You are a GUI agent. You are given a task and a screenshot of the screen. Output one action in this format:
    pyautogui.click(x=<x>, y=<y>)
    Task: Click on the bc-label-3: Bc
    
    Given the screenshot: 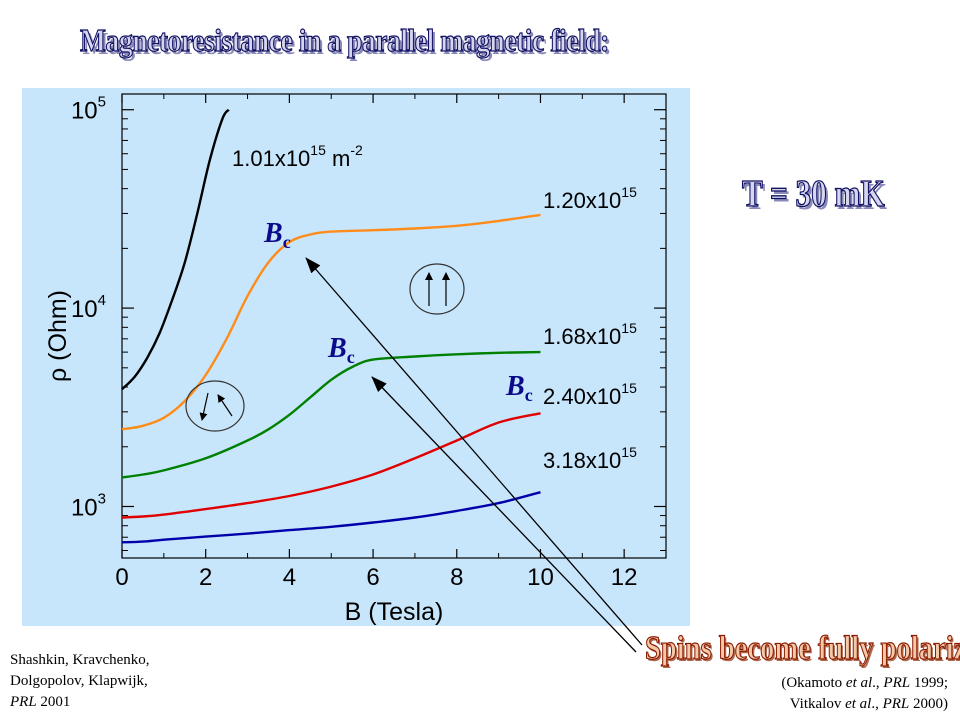 What is the action you would take?
    pyautogui.click(x=519, y=388)
    